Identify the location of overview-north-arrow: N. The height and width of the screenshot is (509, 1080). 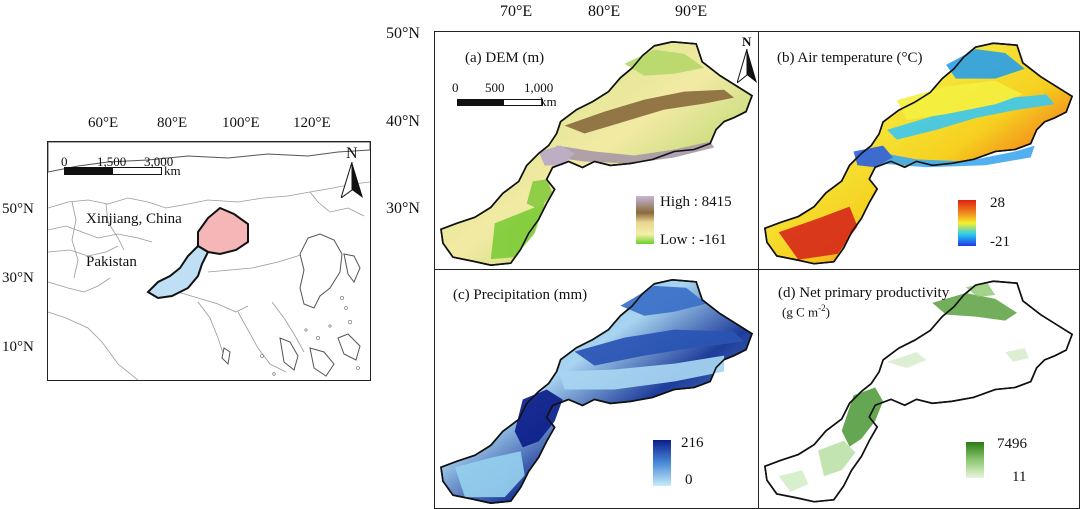
(352, 172).